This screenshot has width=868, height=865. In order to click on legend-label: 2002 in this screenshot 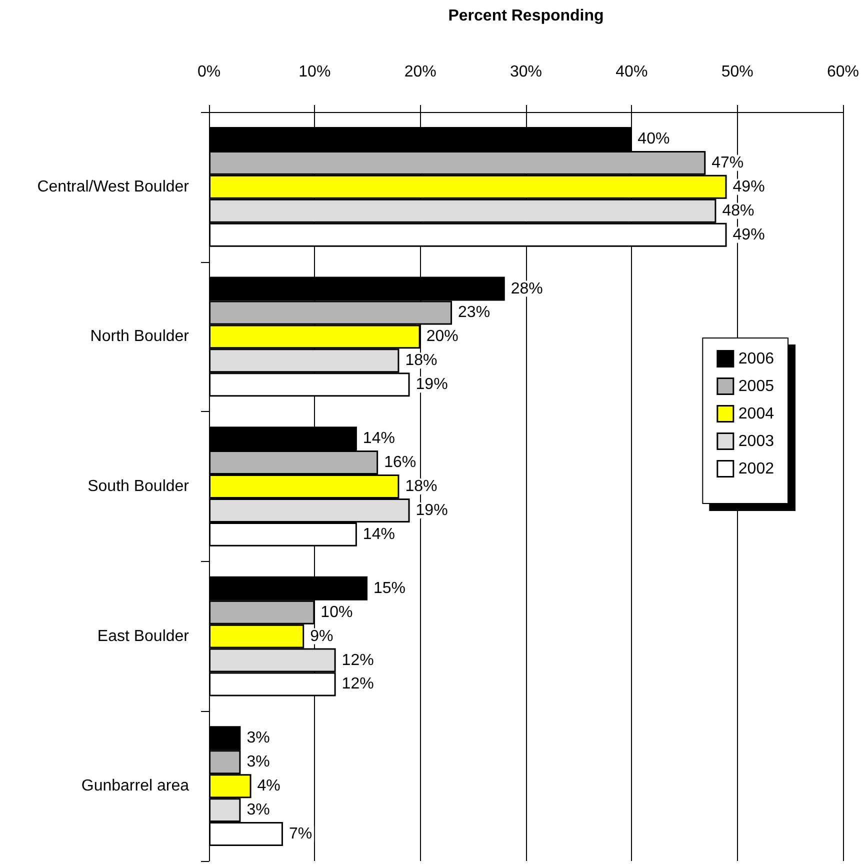, I will do `click(756, 469)`.